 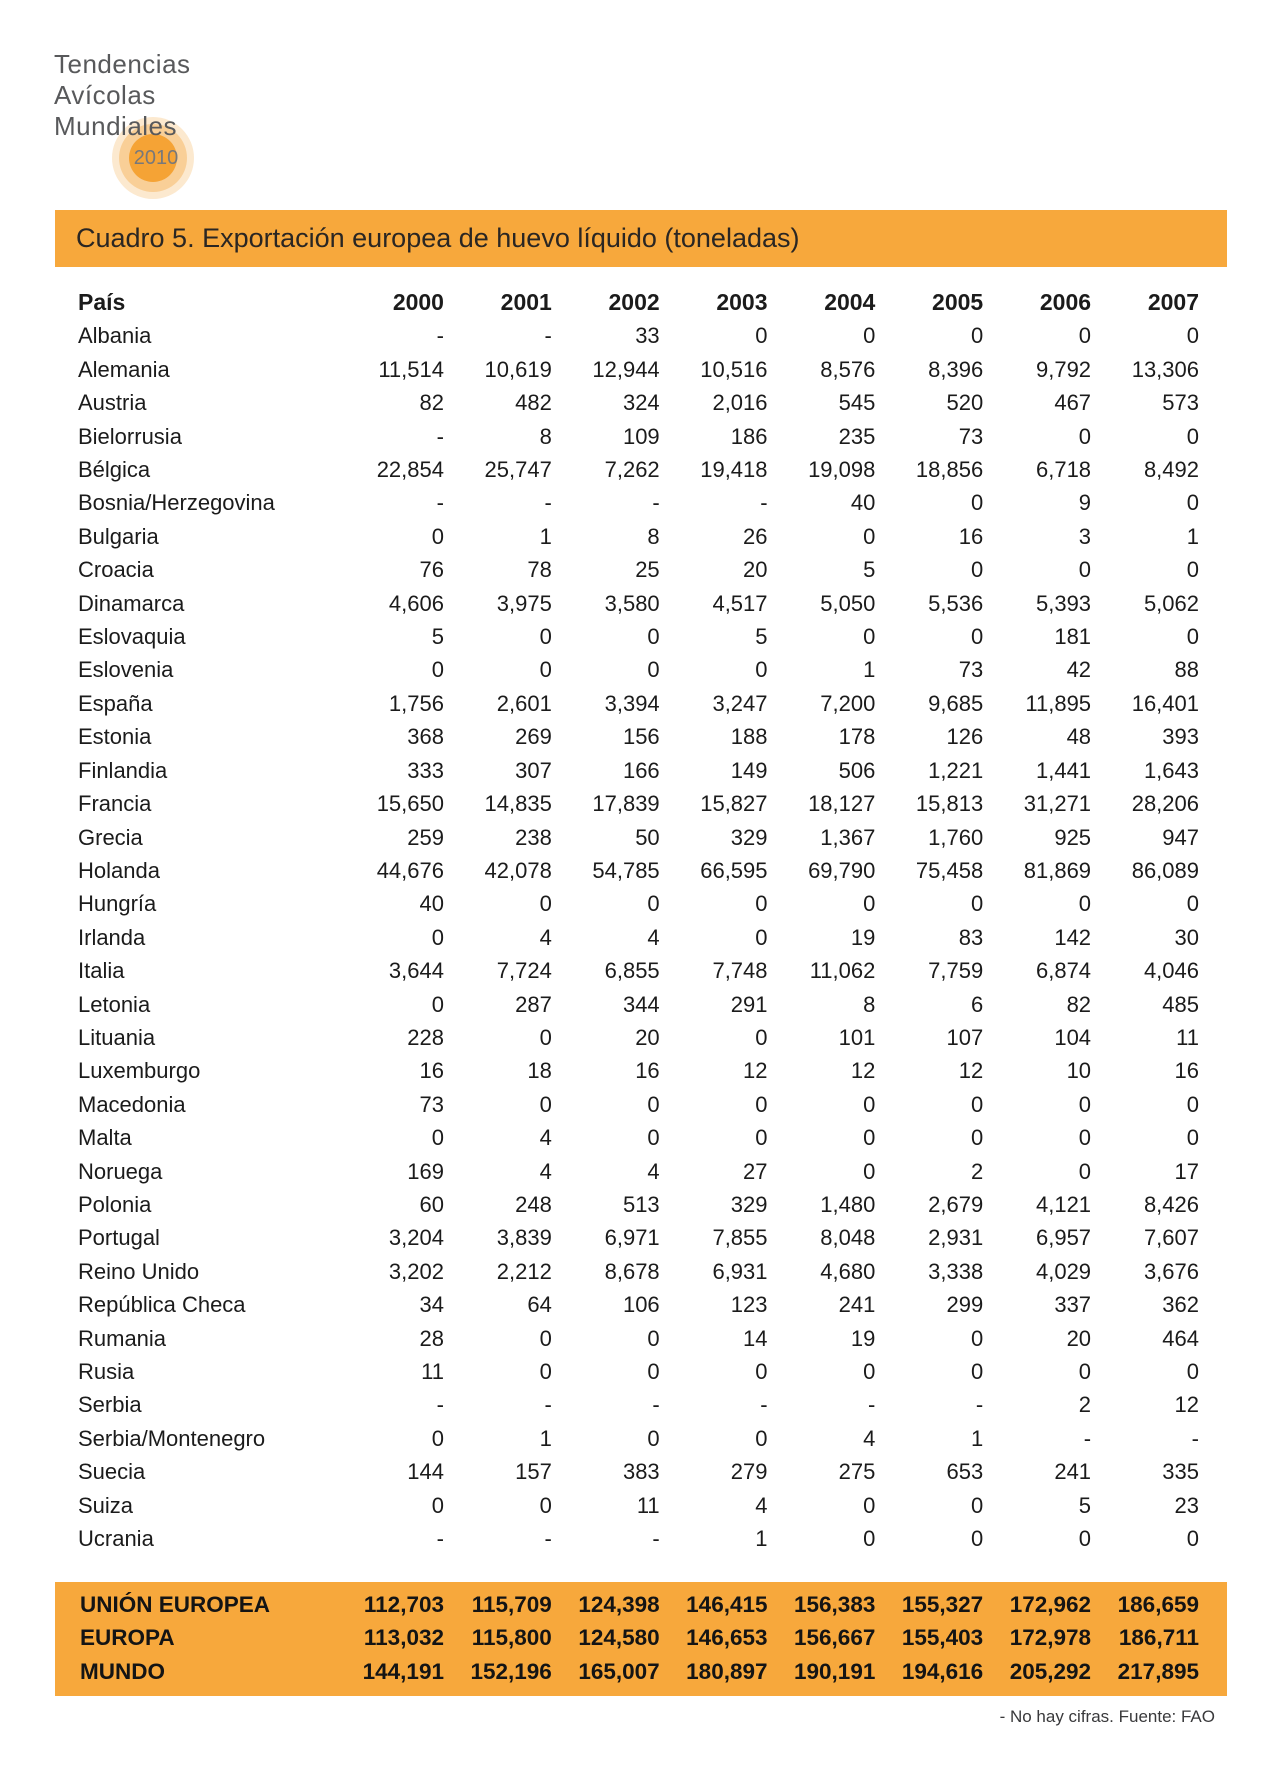 I want to click on table-row: Bulgaria 0 1 8 26 0 16 3 1, so click(x=627, y=536).